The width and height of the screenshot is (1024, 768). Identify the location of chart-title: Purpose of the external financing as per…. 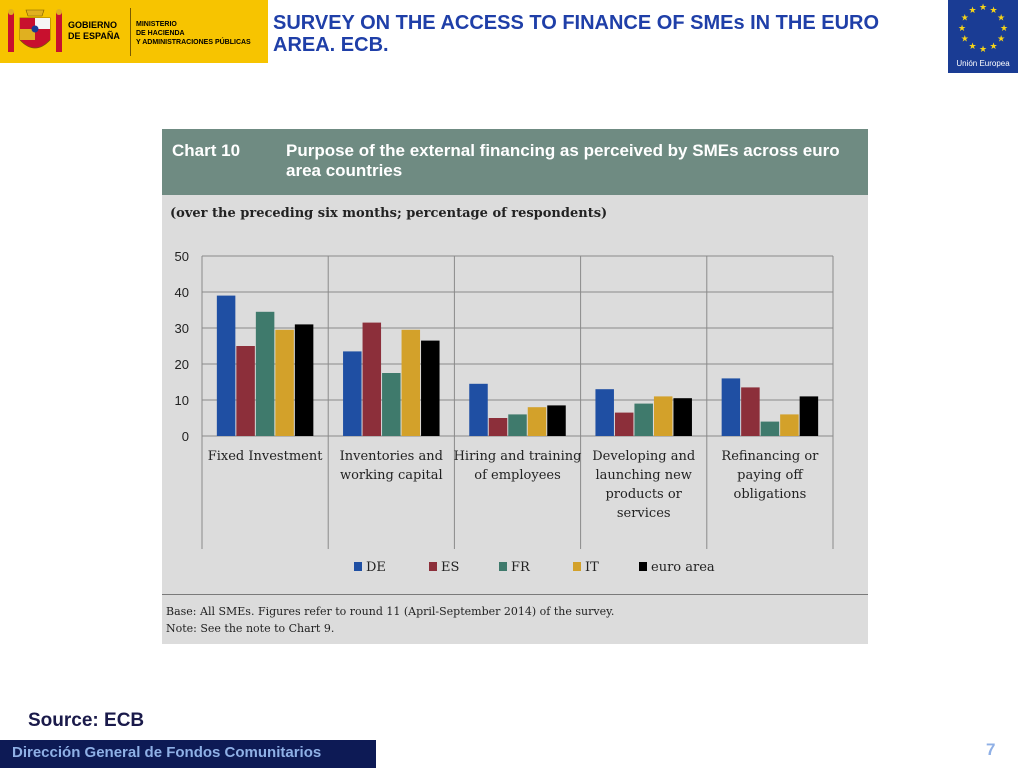
(563, 160).